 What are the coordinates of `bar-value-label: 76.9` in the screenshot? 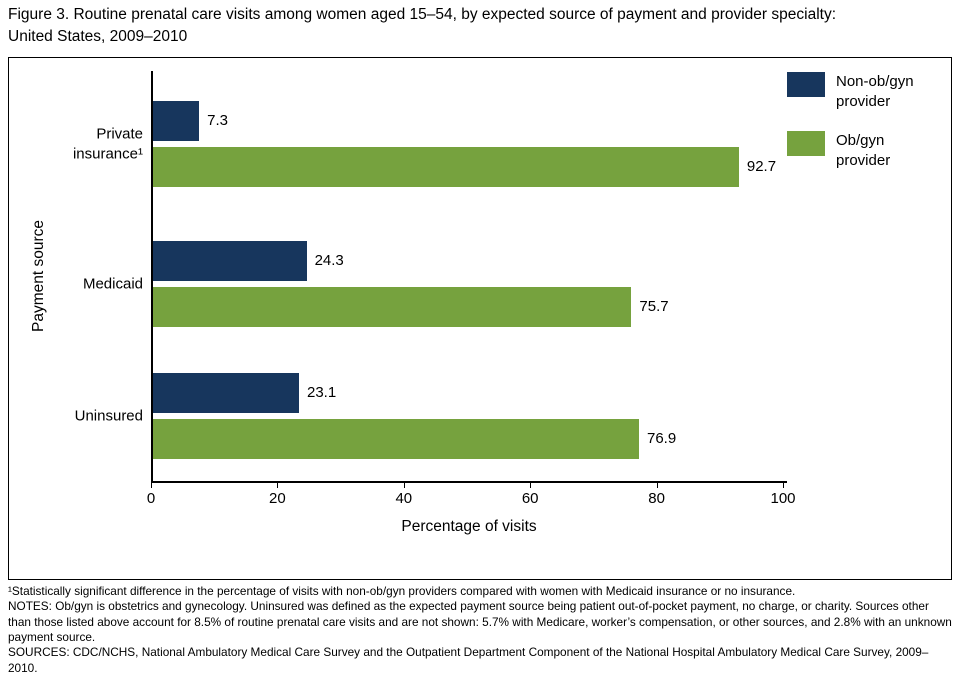 It's located at (662, 438).